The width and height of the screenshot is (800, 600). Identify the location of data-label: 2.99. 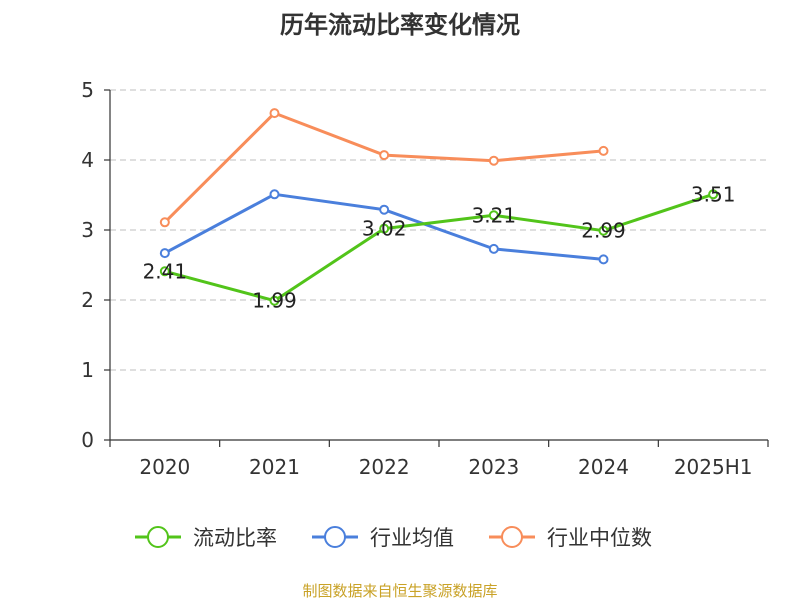
(603, 231).